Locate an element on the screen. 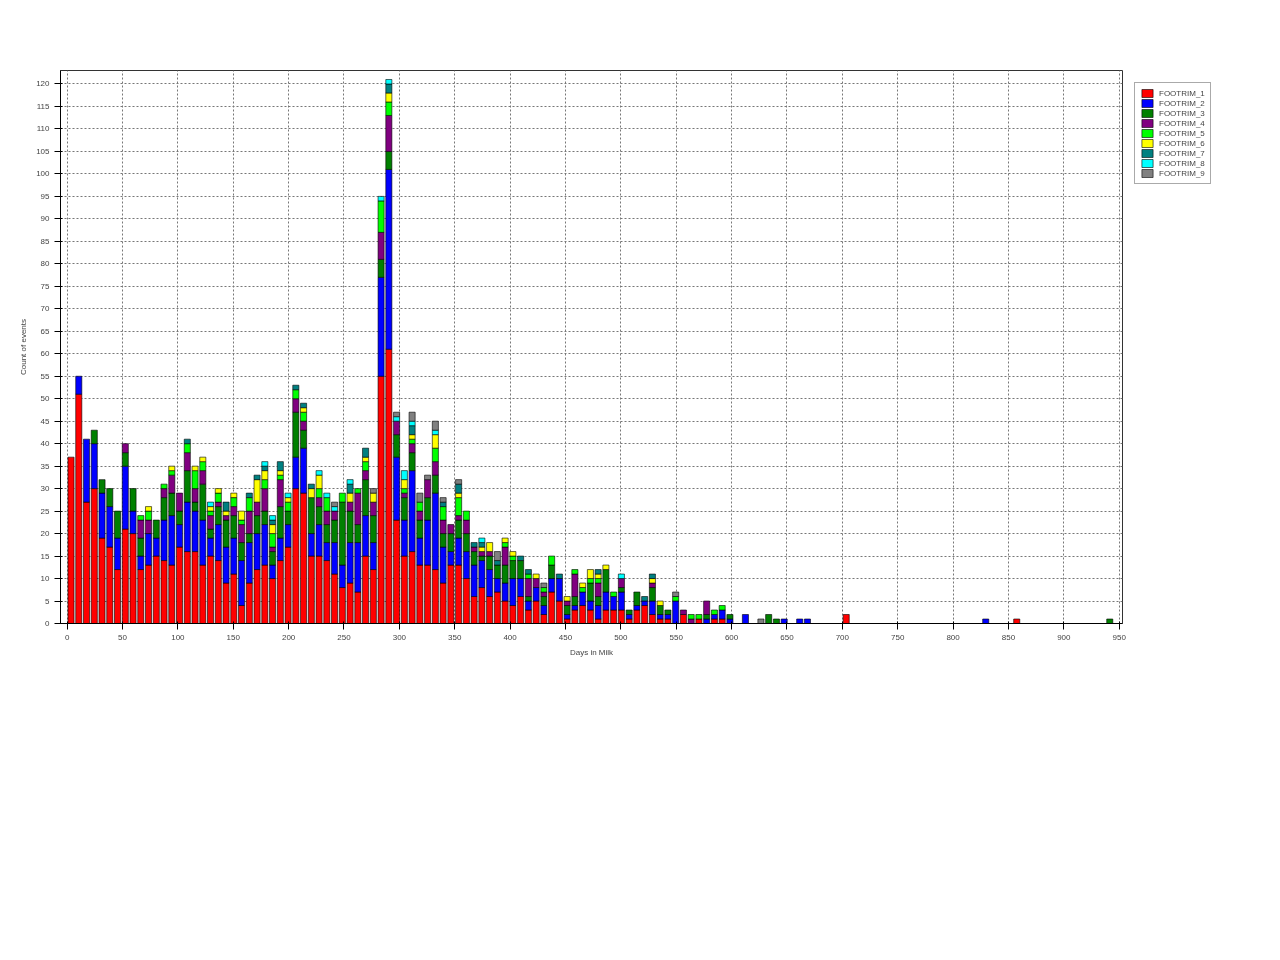 This screenshot has width=1280, height=960. y-tick-label: 60 is located at coordinates (45, 354).